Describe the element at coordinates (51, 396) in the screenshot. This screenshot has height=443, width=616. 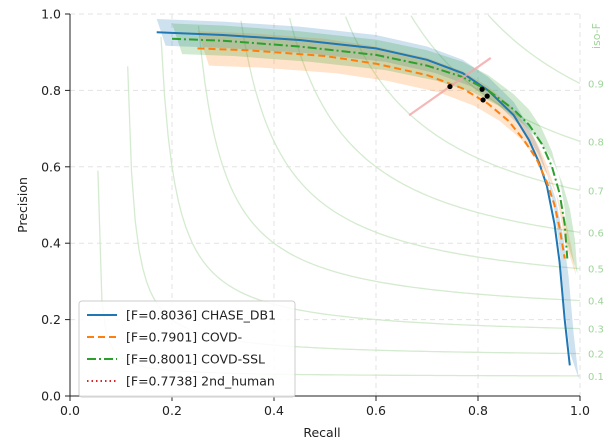
I see `y-tick-label: 0.0` at that location.